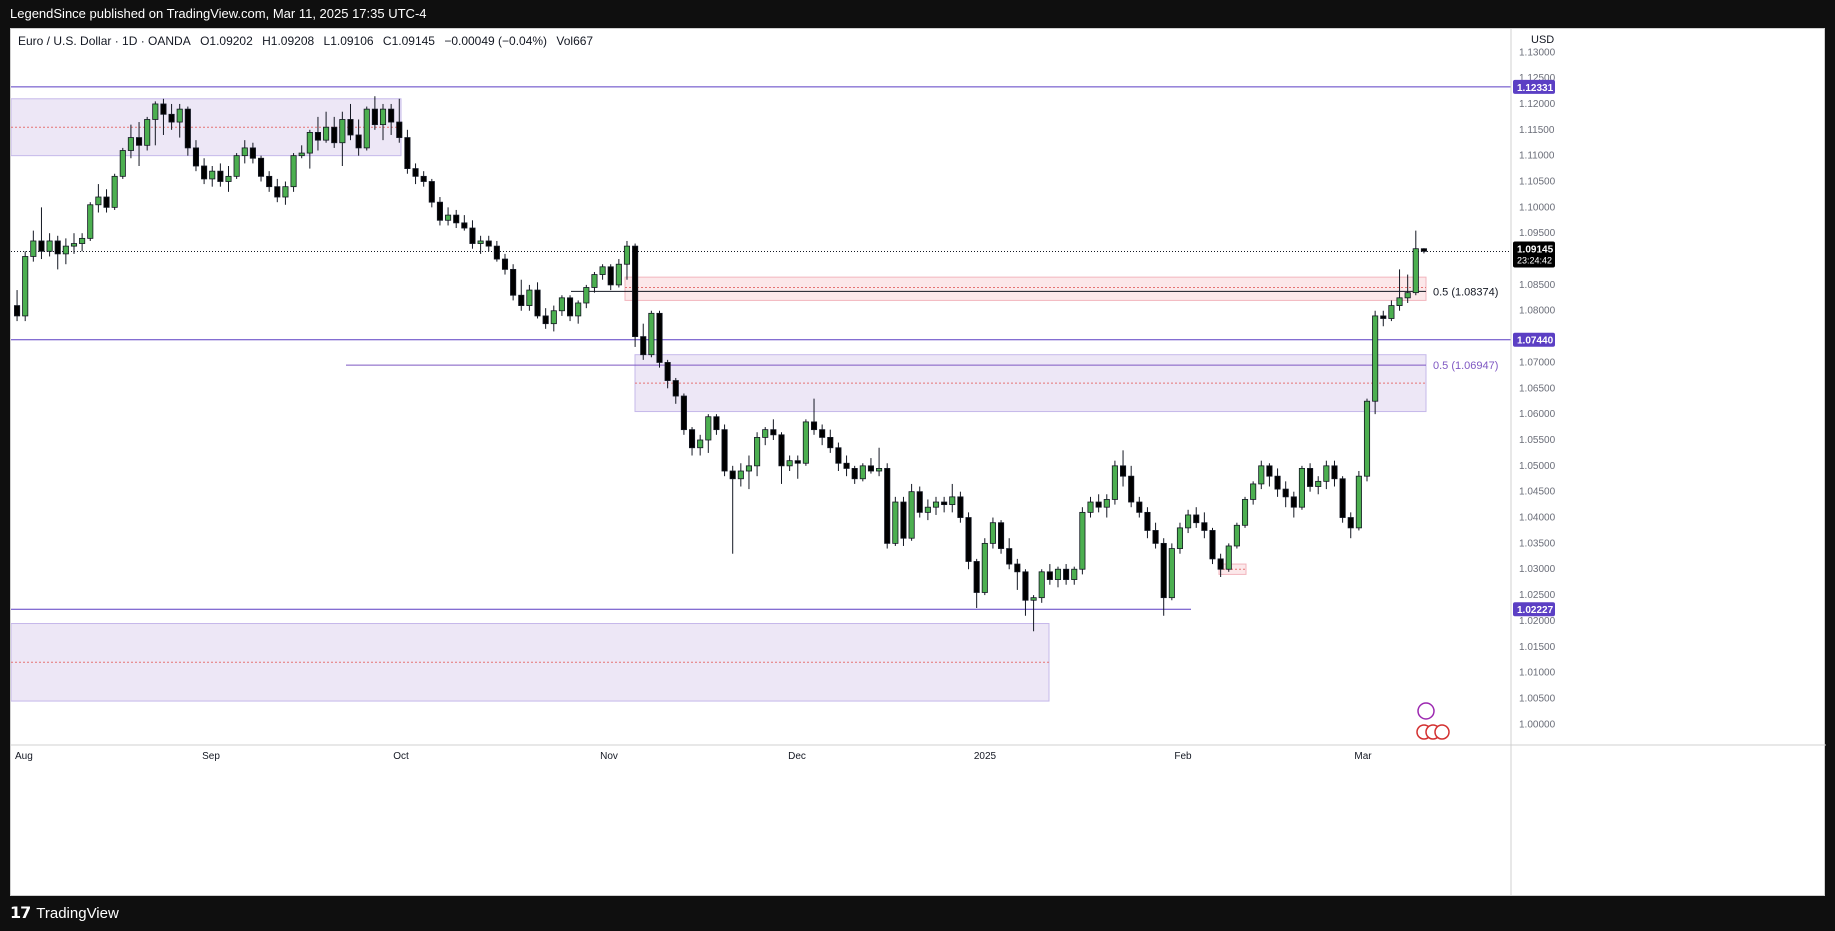 Image resolution: width=1835 pixels, height=931 pixels. What do you see at coordinates (1537, 104) in the screenshot?
I see `price-tick-label: 1.12000` at bounding box center [1537, 104].